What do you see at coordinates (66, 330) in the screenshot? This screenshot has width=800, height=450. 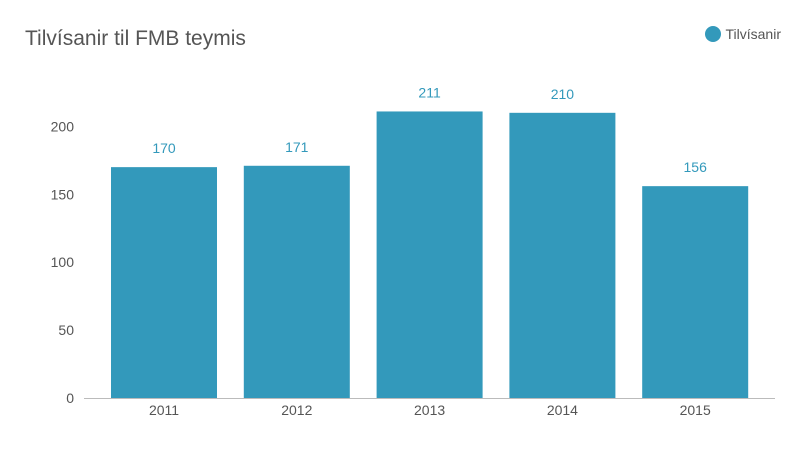 I see `y-tick-label: 50` at bounding box center [66, 330].